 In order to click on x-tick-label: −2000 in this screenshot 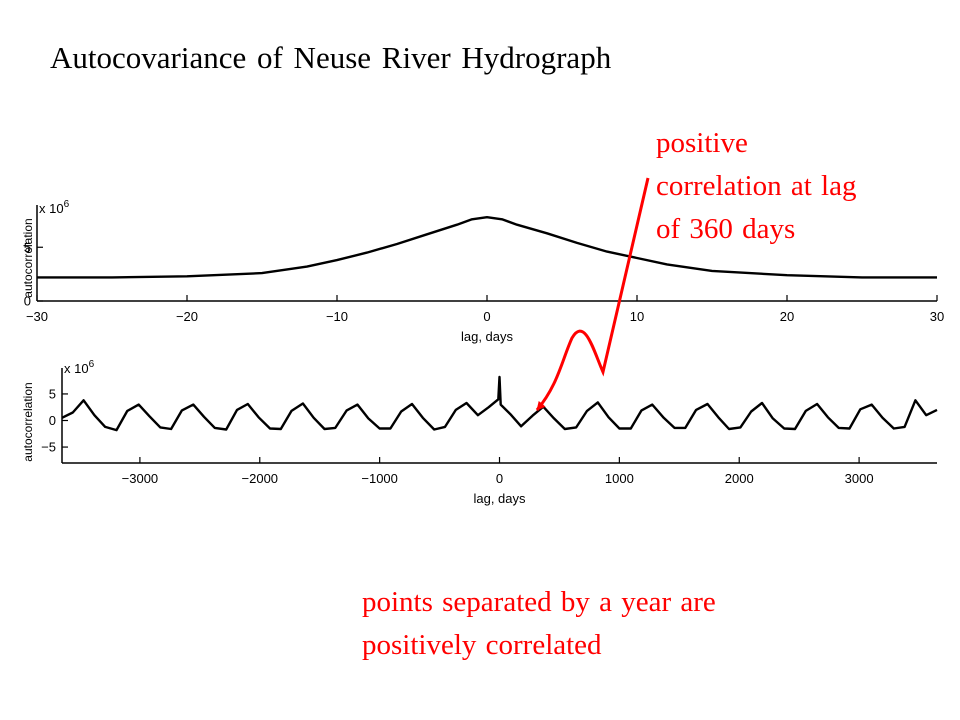, I will do `click(260, 478)`.